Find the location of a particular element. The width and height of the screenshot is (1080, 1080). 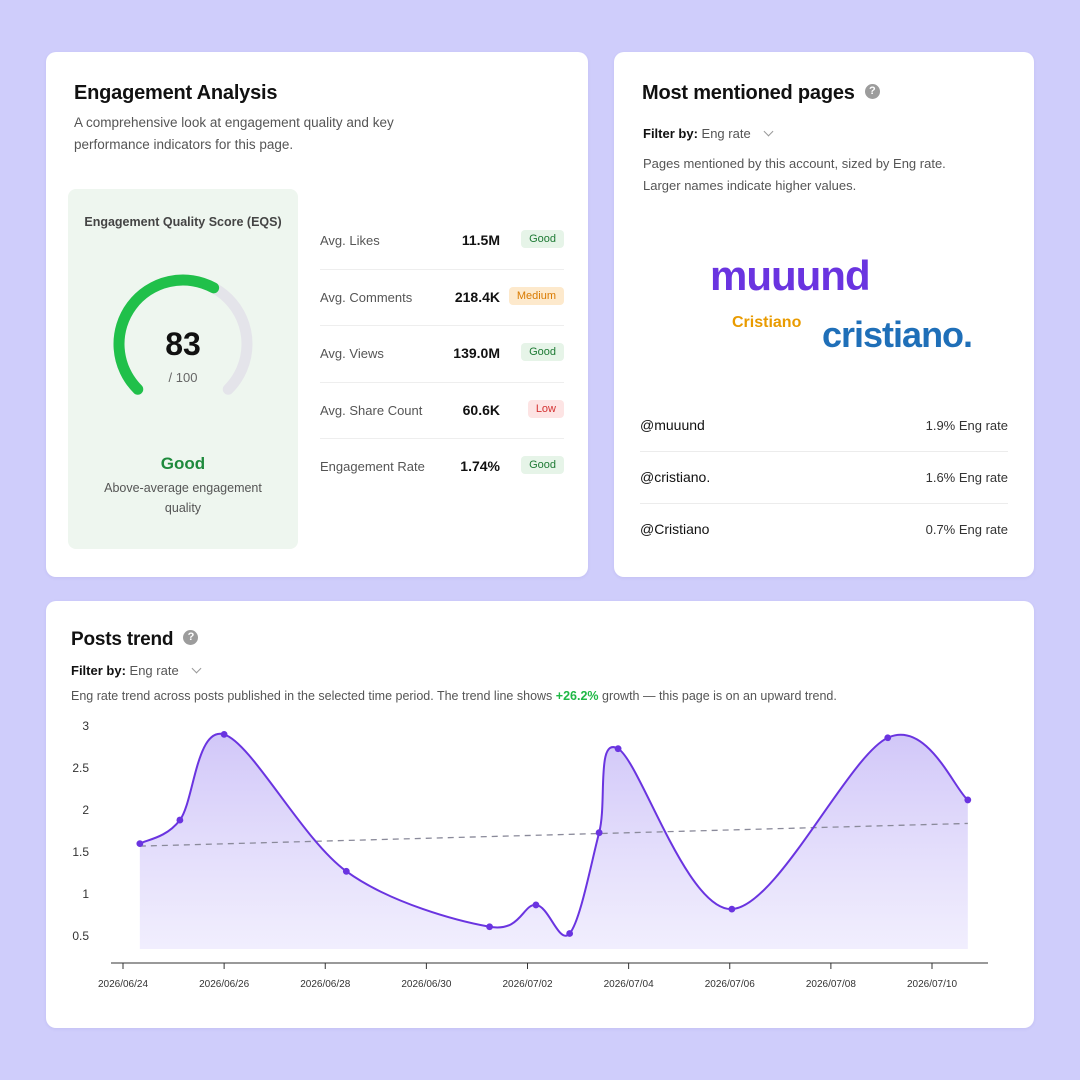

metric-label: Avg. Likes is located at coordinates (350, 240).